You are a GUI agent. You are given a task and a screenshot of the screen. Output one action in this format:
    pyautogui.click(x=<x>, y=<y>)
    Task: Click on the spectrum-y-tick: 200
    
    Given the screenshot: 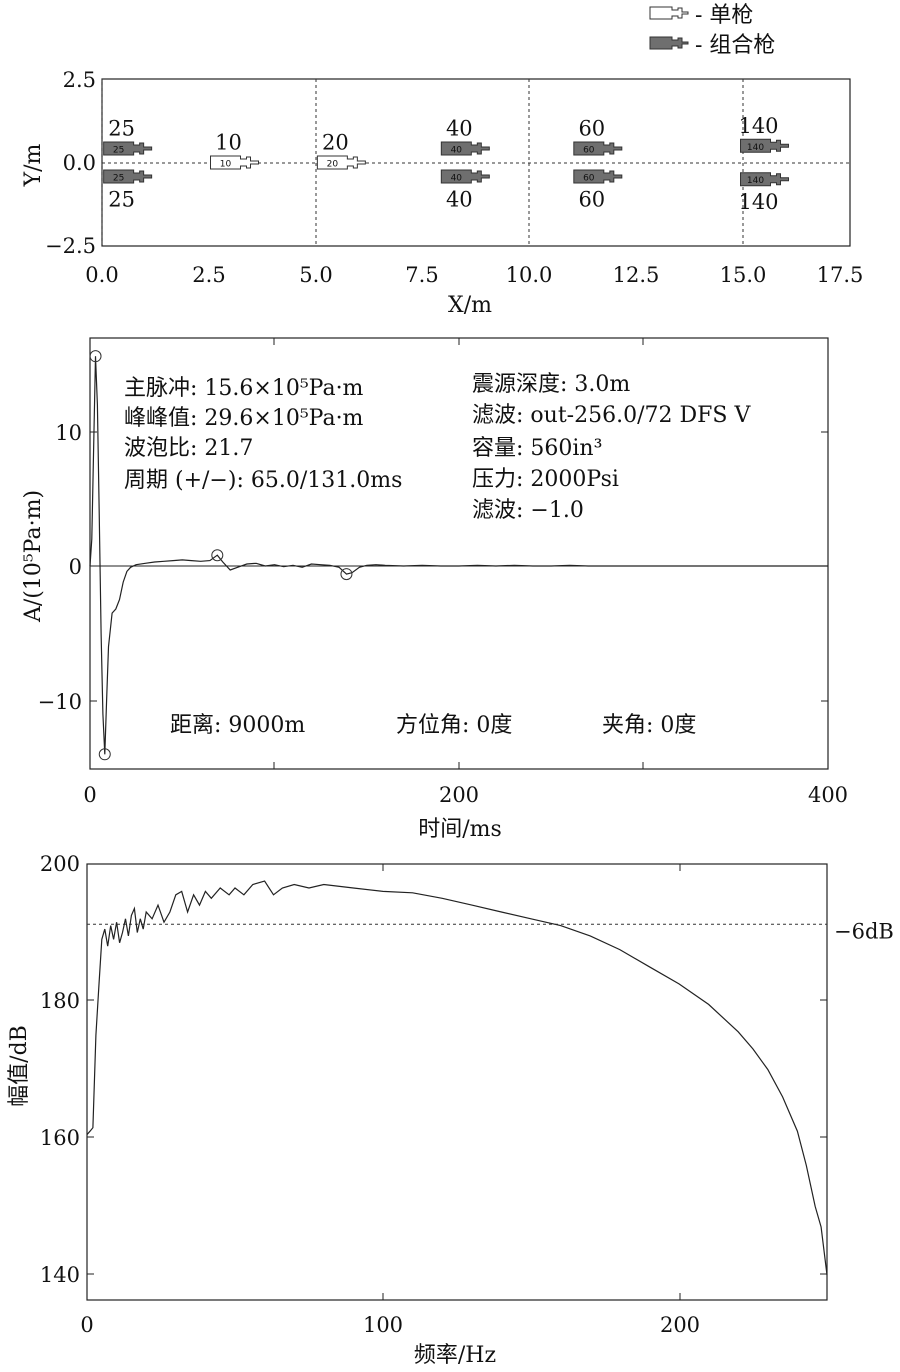 What is the action you would take?
    pyautogui.click(x=60, y=864)
    